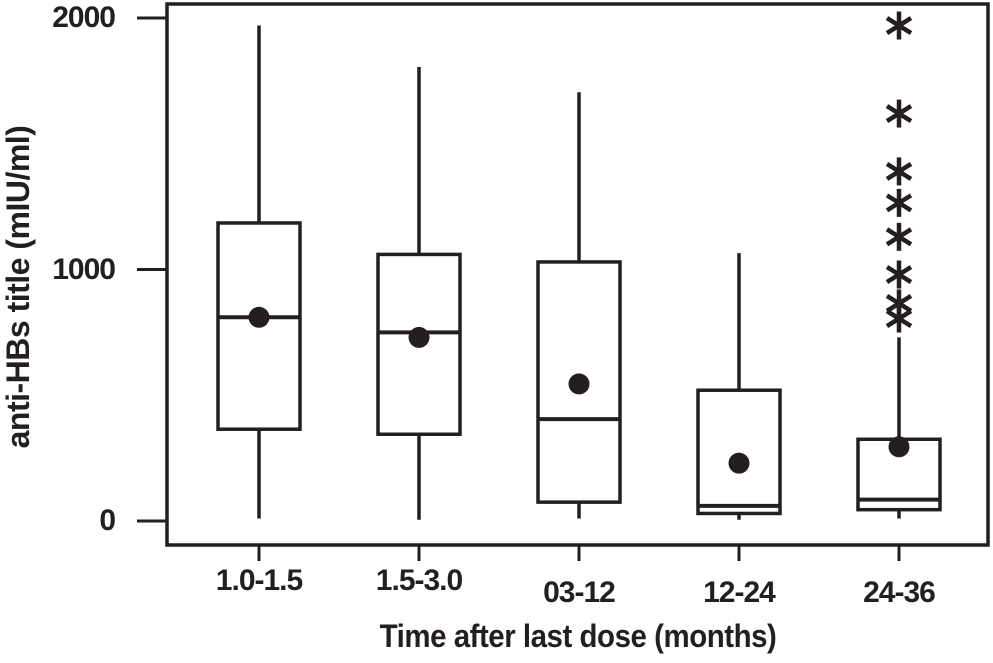  Describe the element at coordinates (259, 317) in the screenshot. I see `mean-marker-1.0-1.5` at that location.